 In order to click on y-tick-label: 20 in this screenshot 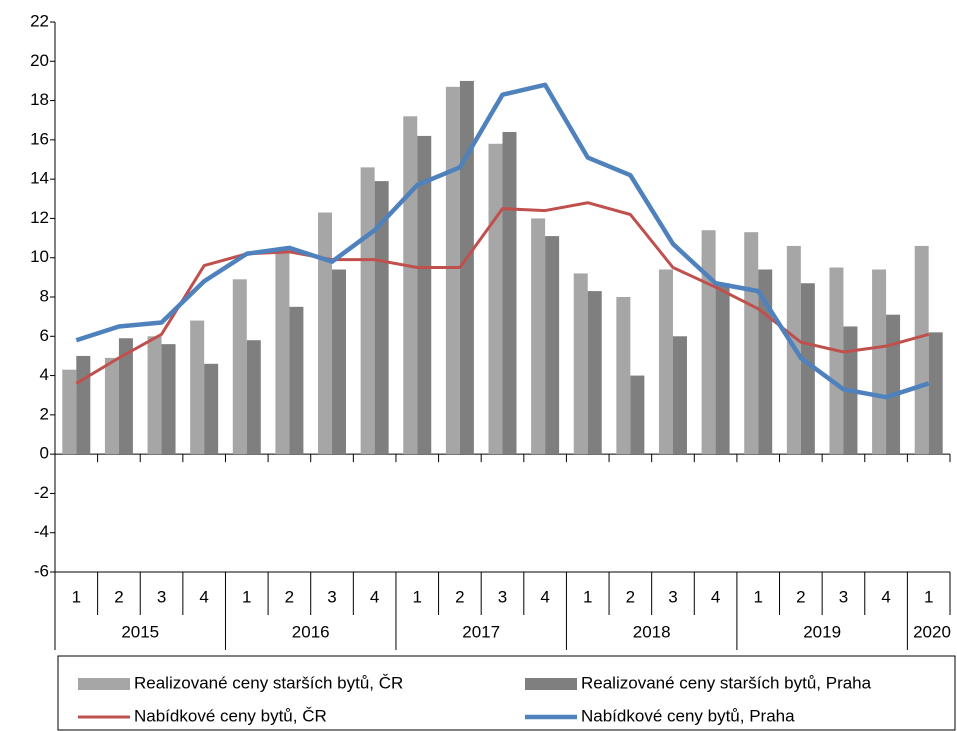, I will do `click(39, 60)`.